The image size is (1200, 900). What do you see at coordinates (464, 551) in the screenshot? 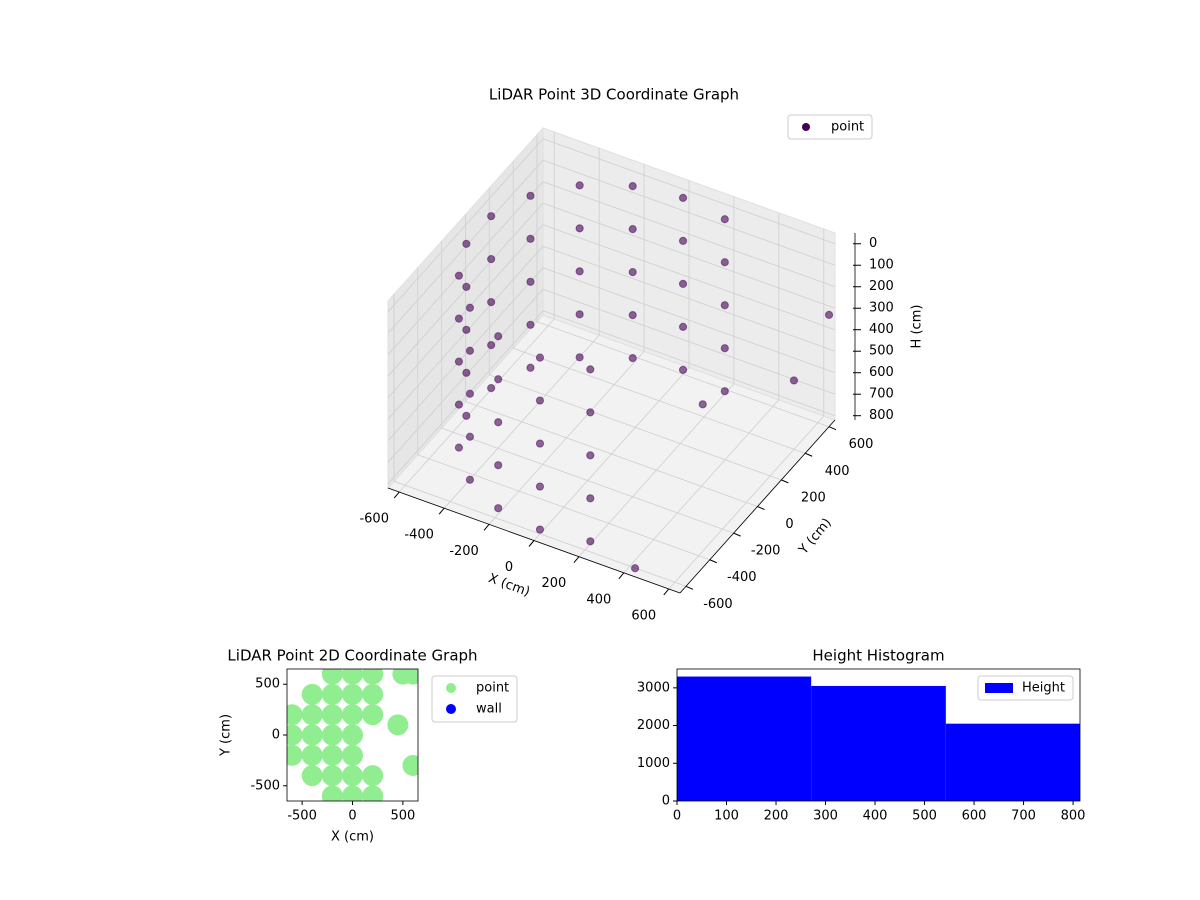
I see `x-tick-label: -200` at bounding box center [464, 551].